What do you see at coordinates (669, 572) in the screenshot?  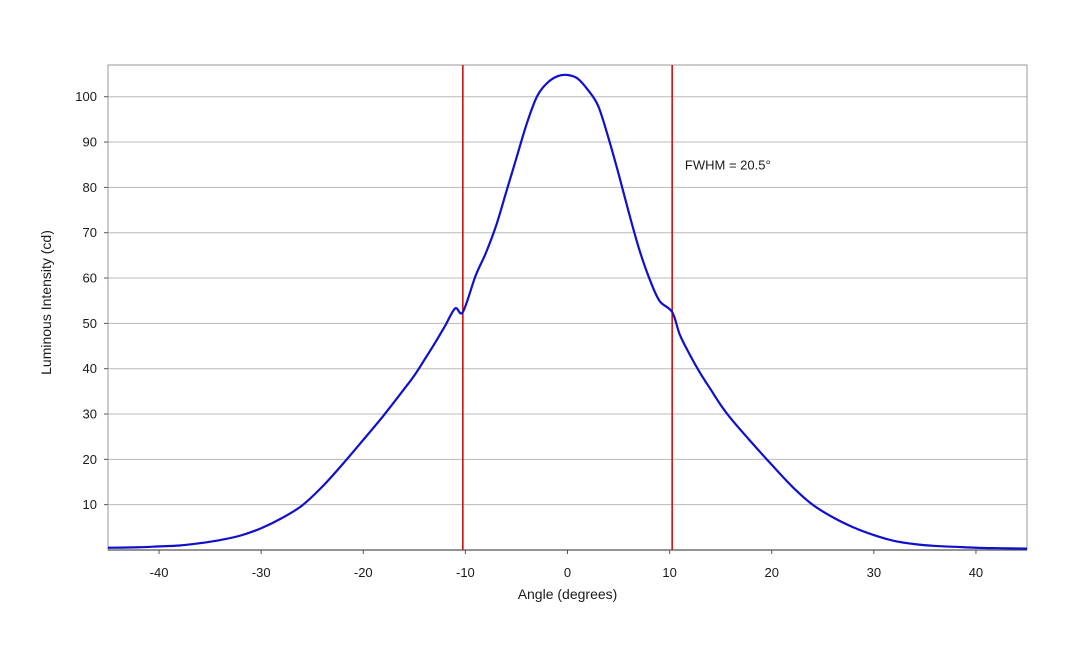 I see `x-tick-label: 10` at bounding box center [669, 572].